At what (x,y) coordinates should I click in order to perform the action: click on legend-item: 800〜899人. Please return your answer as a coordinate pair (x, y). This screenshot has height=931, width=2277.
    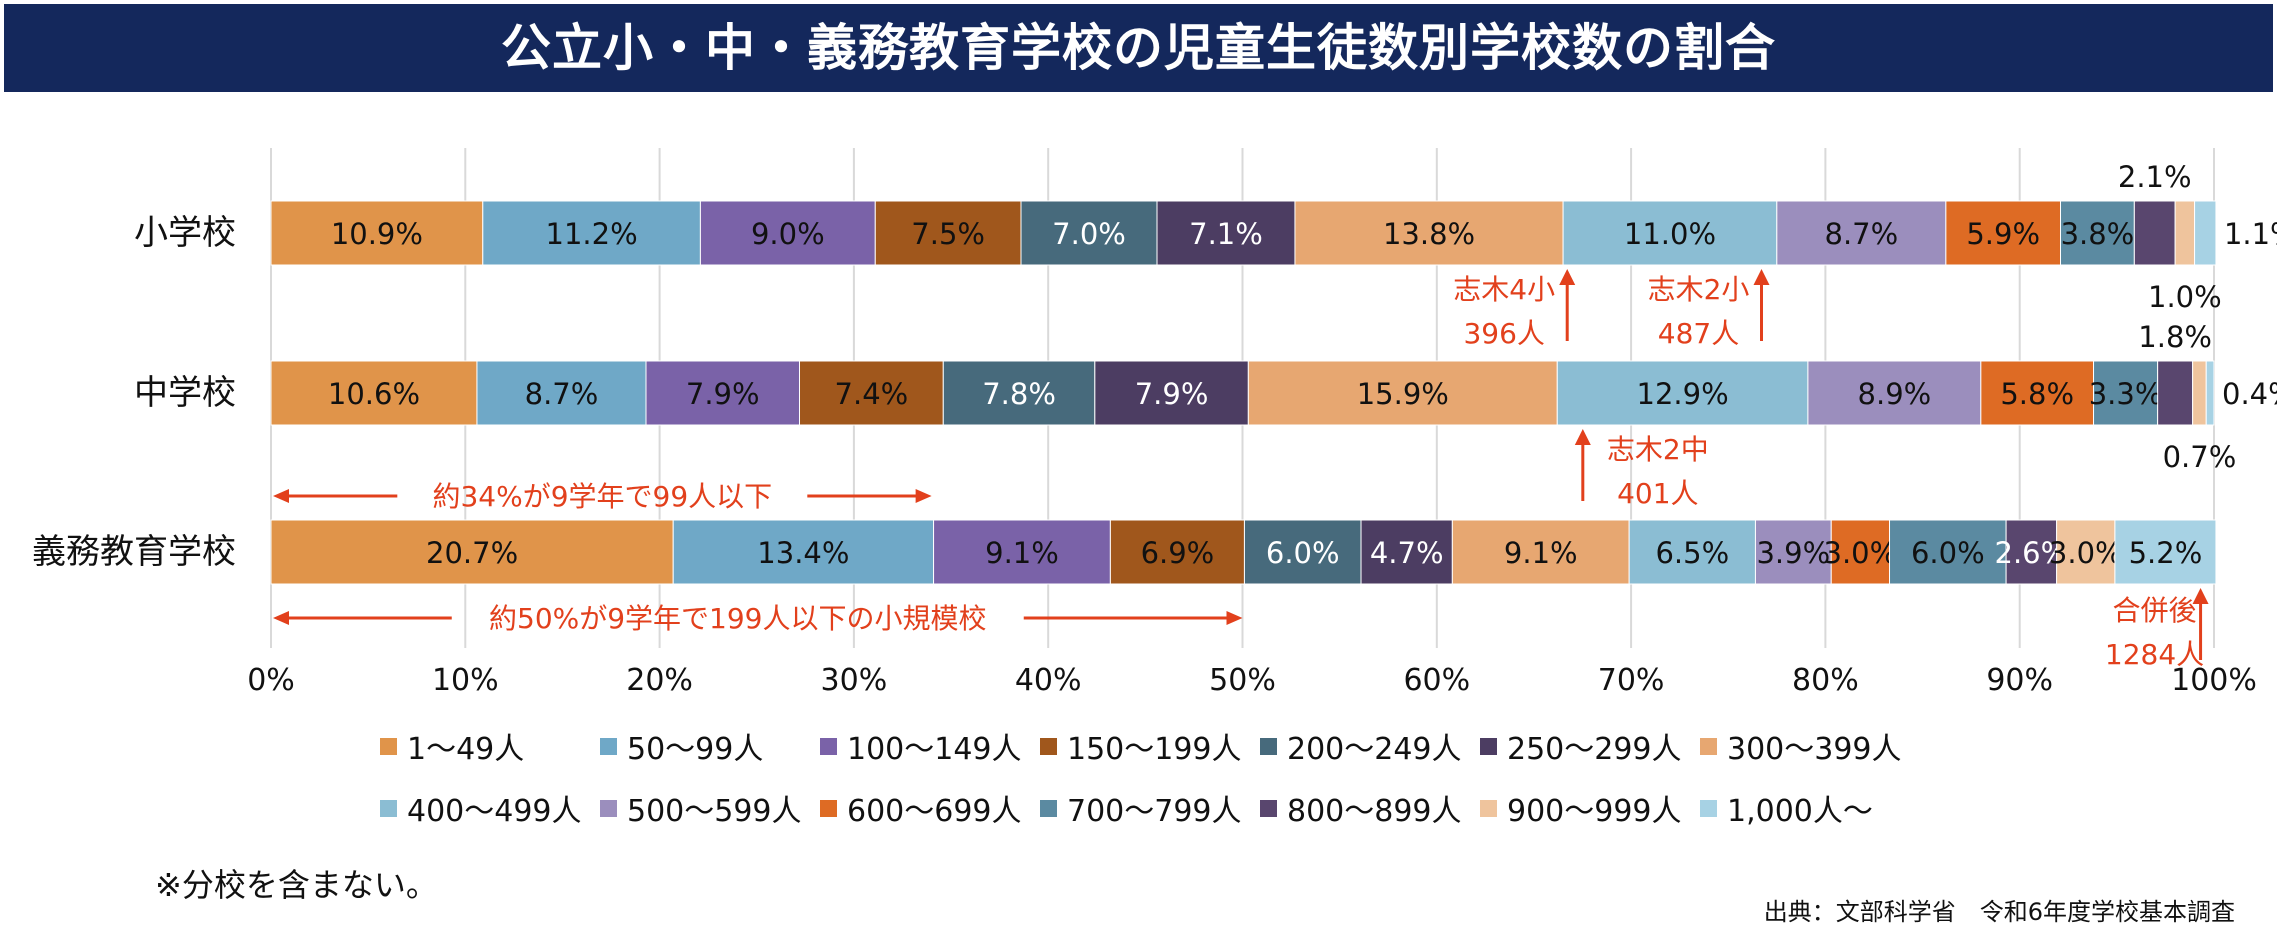
    Looking at the image, I should click on (1361, 808).